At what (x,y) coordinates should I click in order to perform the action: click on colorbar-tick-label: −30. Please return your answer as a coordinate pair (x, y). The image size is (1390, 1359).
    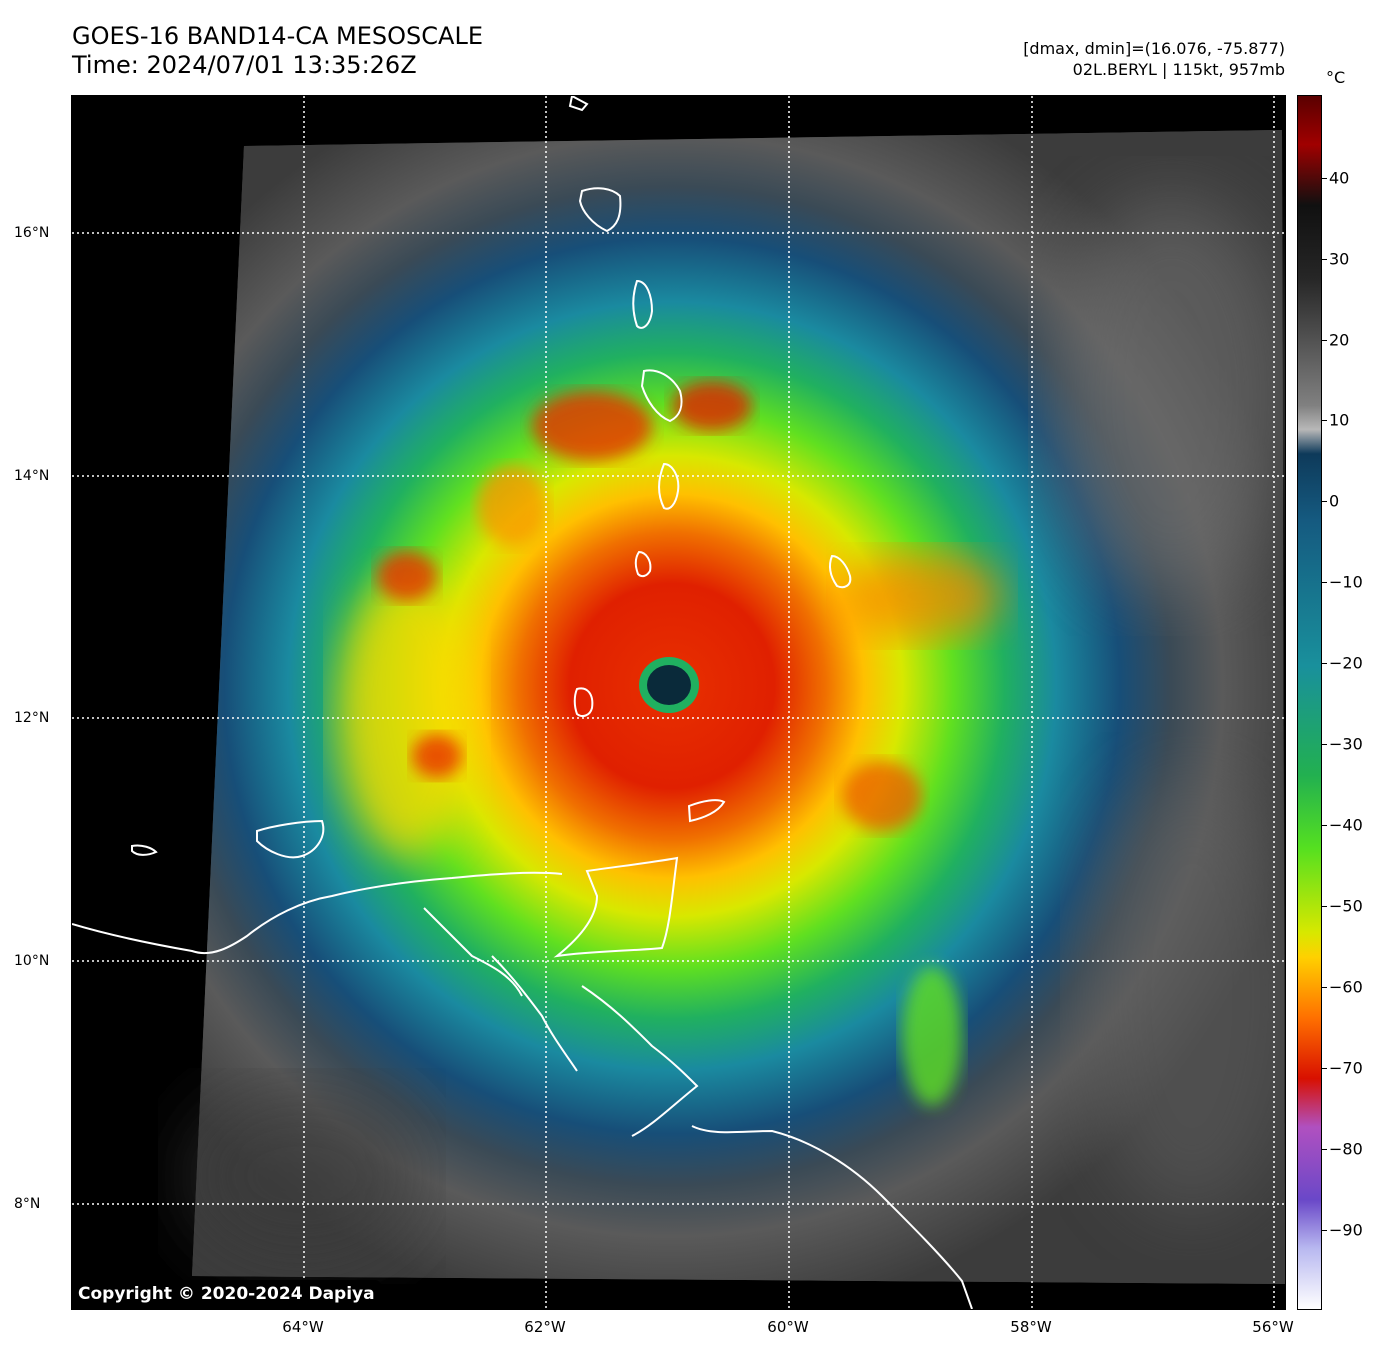
    Looking at the image, I should click on (1346, 744).